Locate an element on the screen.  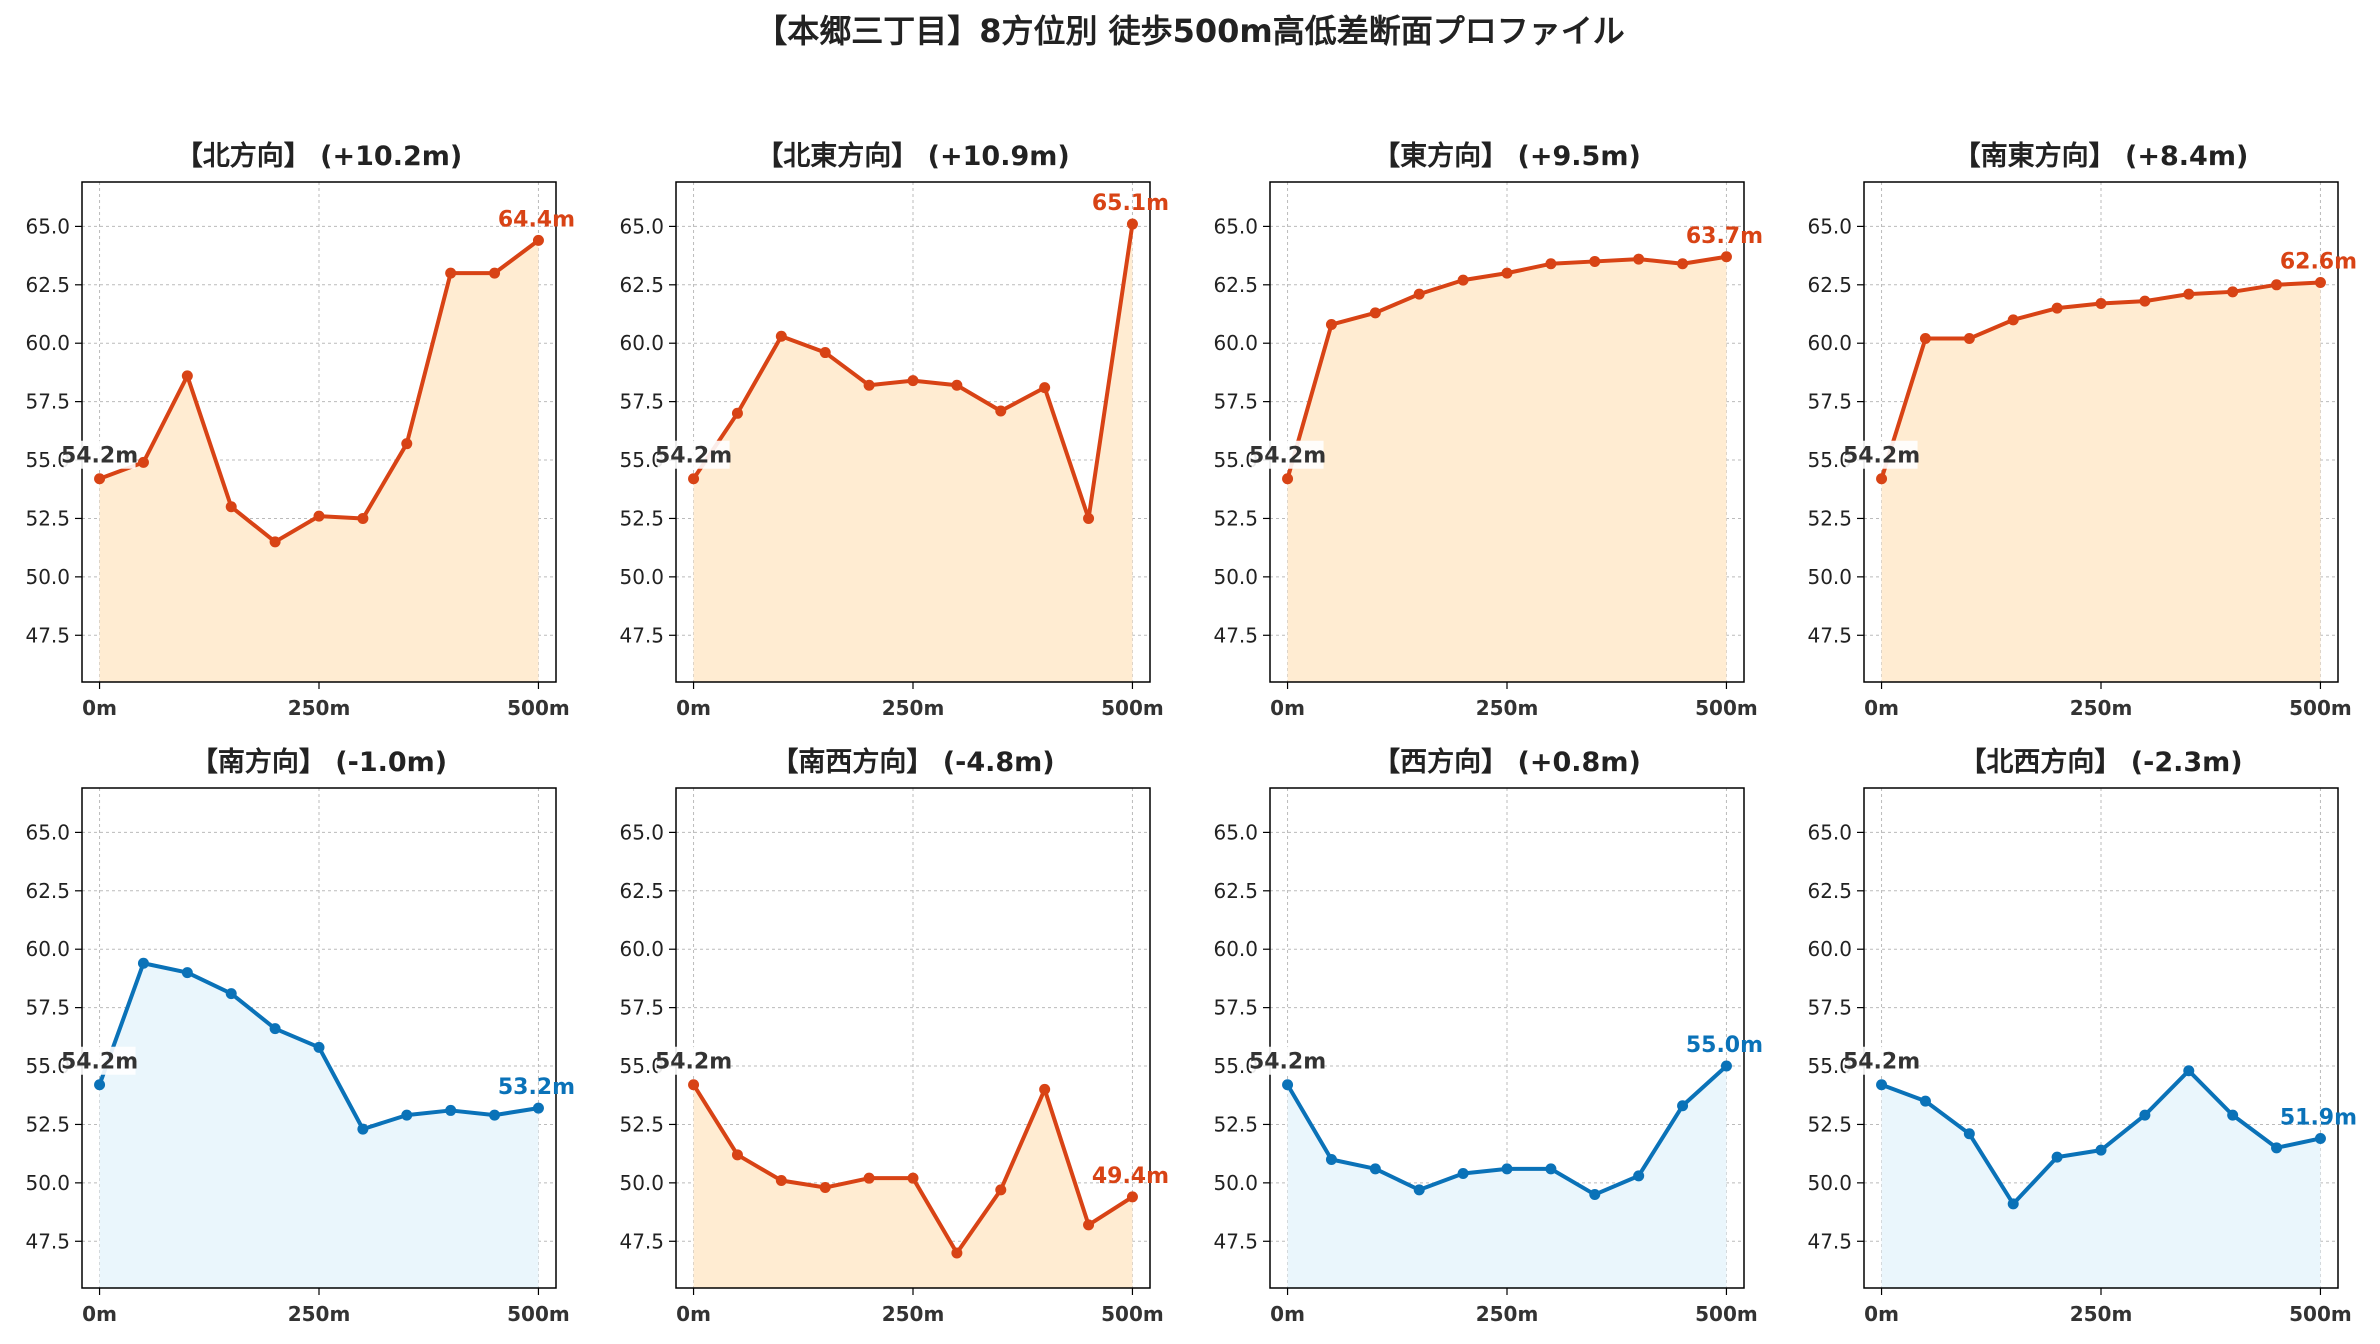
panel-title: 【北西方向】 (-2.3m) is located at coordinates (2100, 762).